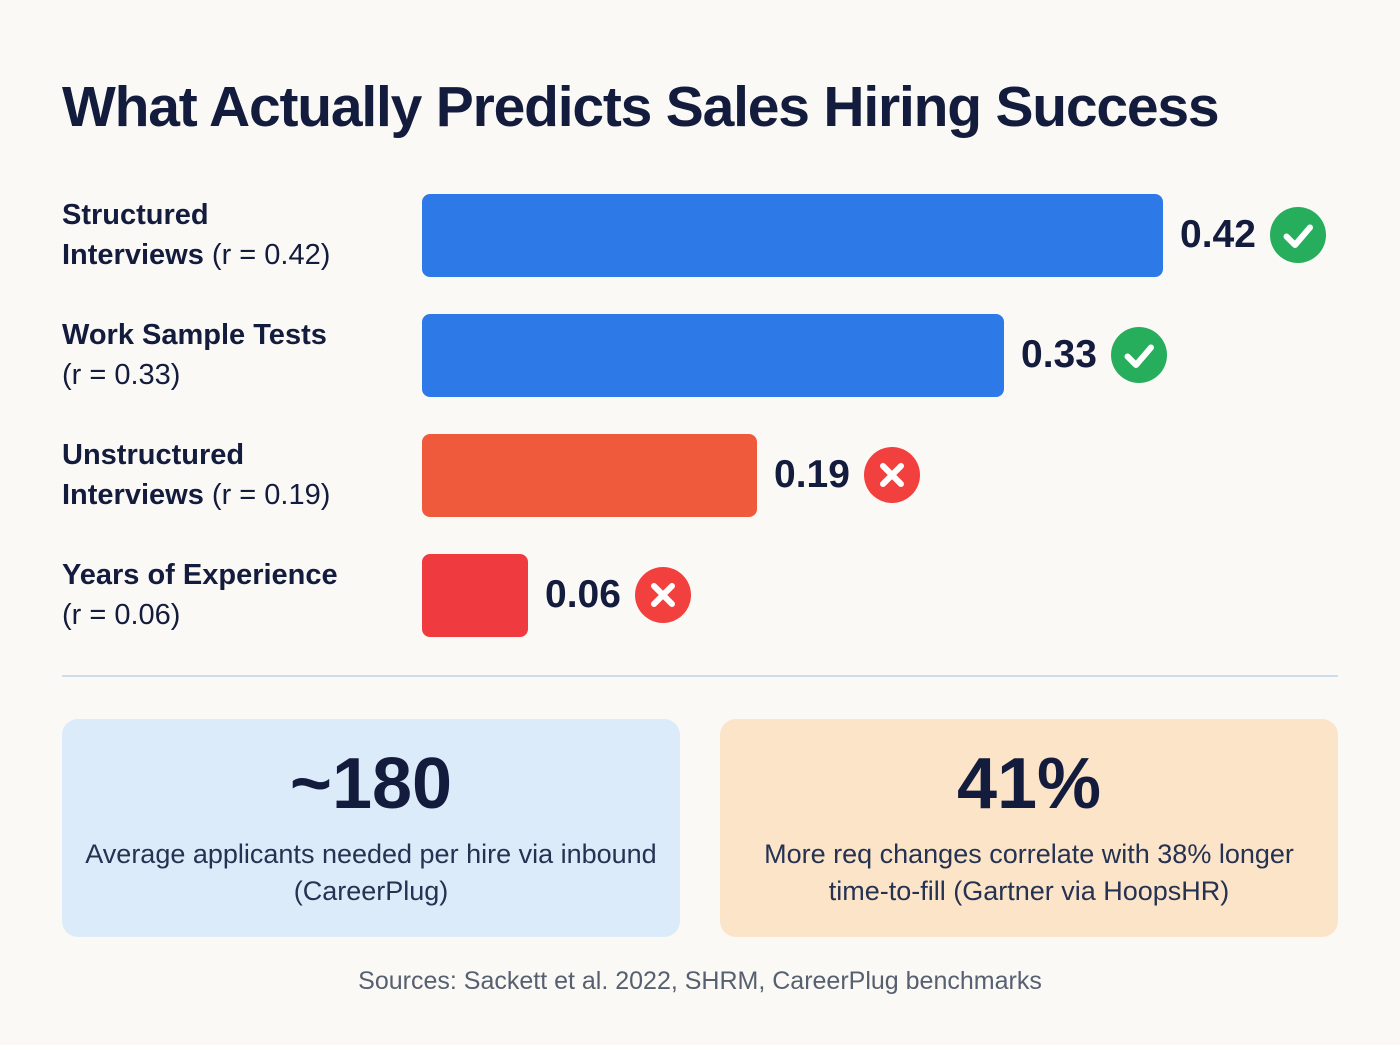  Describe the element at coordinates (121, 375) in the screenshot. I see `row-label-r-value: (r = 0.33)` at that location.